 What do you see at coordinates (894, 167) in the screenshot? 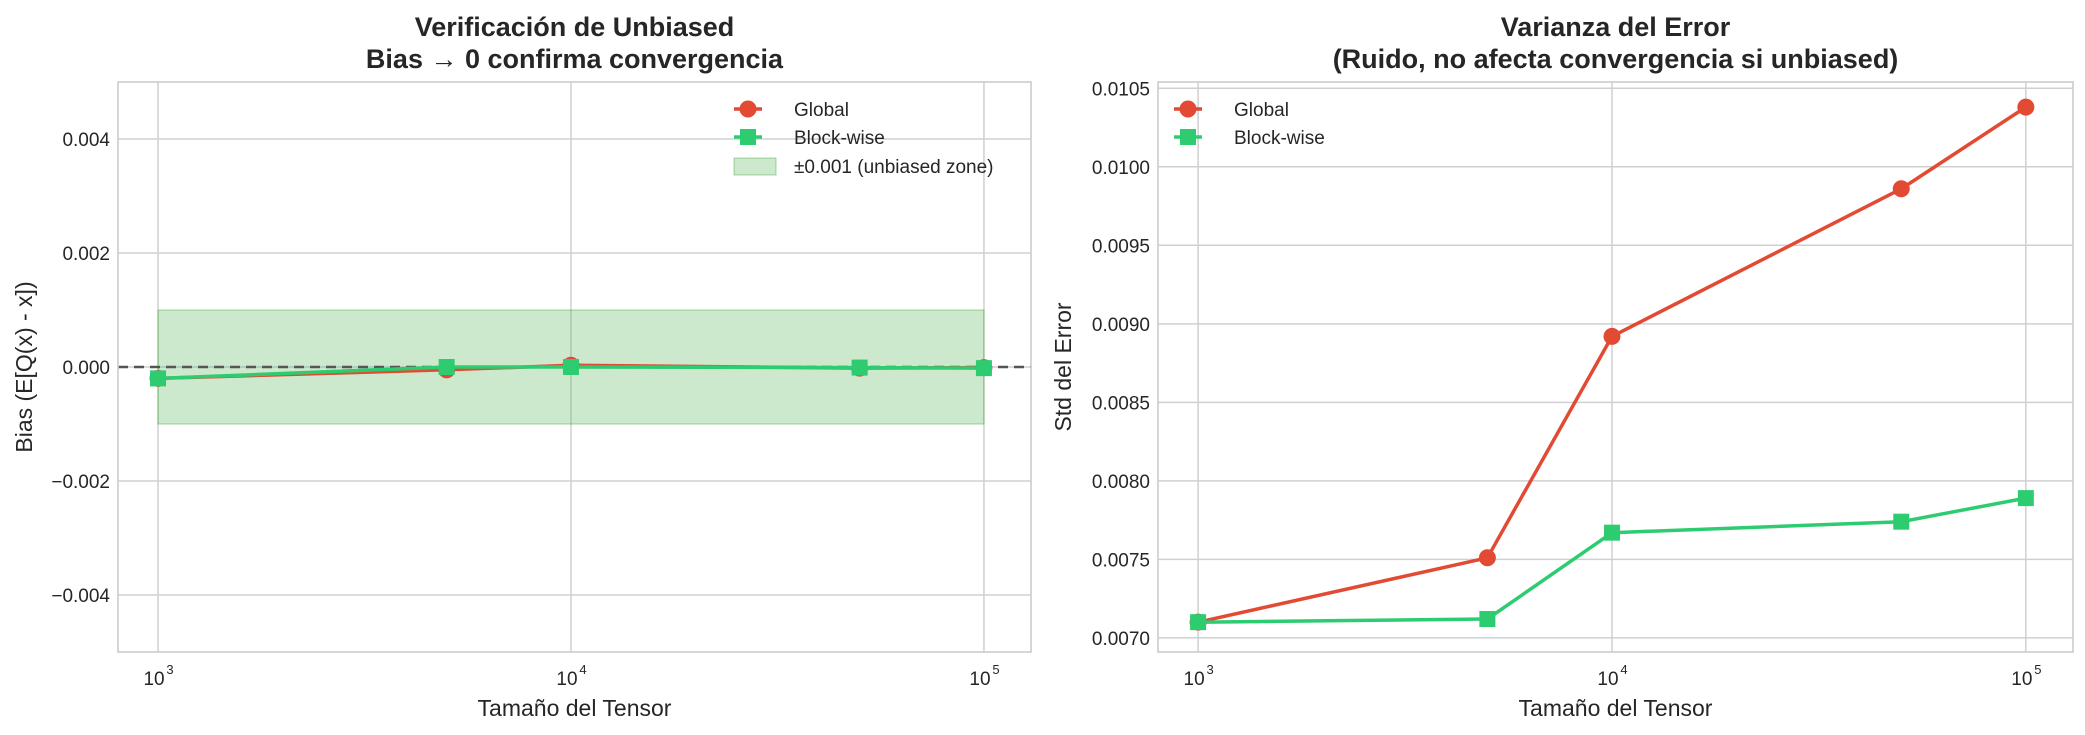
I see `legend-label-band: ±0.001 (unbiased zone)` at bounding box center [894, 167].